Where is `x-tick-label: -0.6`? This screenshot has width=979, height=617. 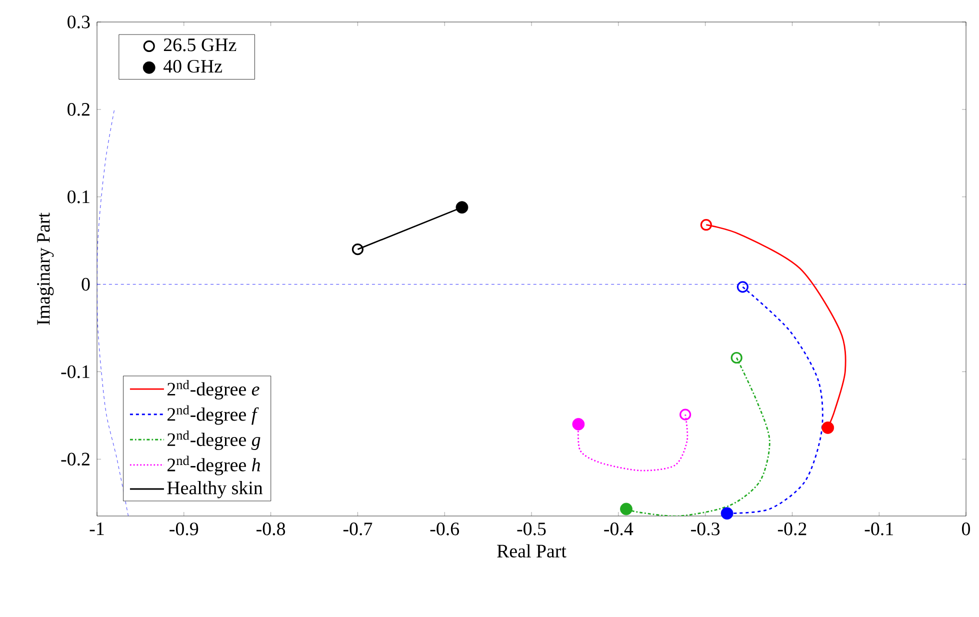 x-tick-label: -0.6 is located at coordinates (445, 529).